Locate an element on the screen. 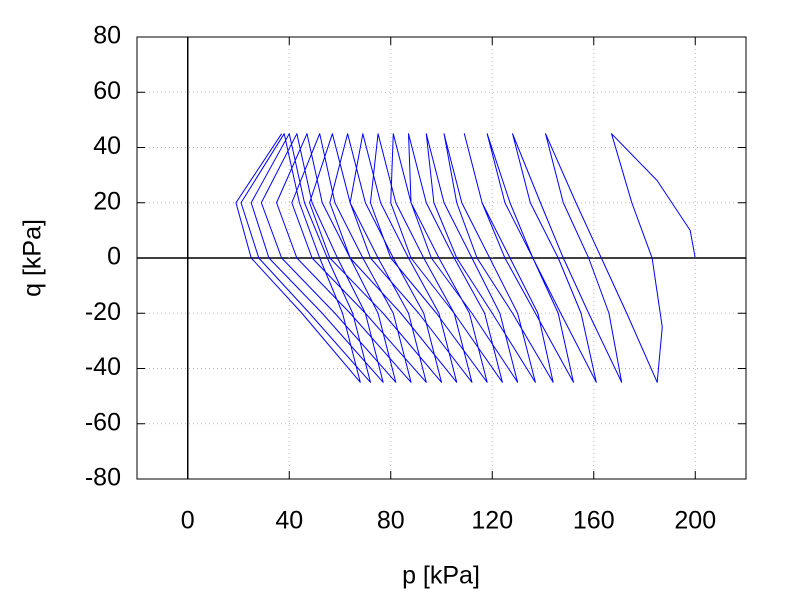 This screenshot has width=800, height=600. x-tick-label: 120 is located at coordinates (492, 521).